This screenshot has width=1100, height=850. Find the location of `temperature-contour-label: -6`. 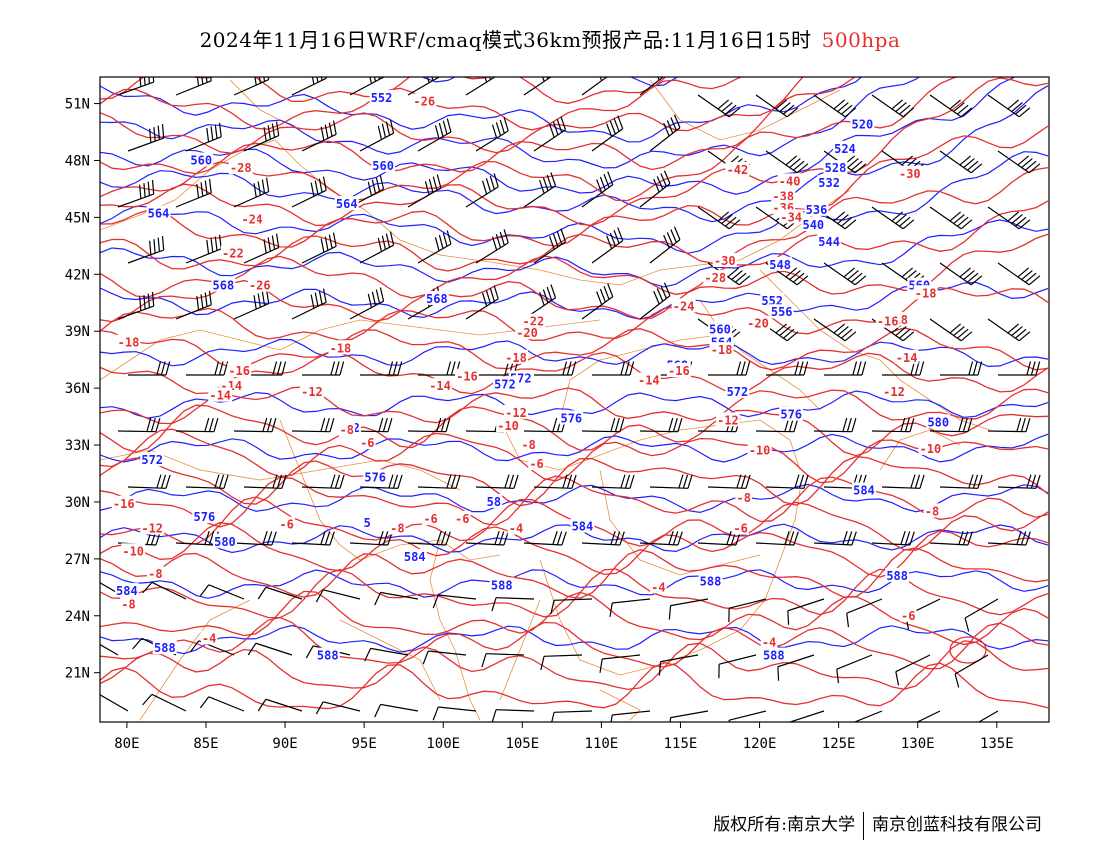

temperature-contour-label: -6 is located at coordinates (367, 443).